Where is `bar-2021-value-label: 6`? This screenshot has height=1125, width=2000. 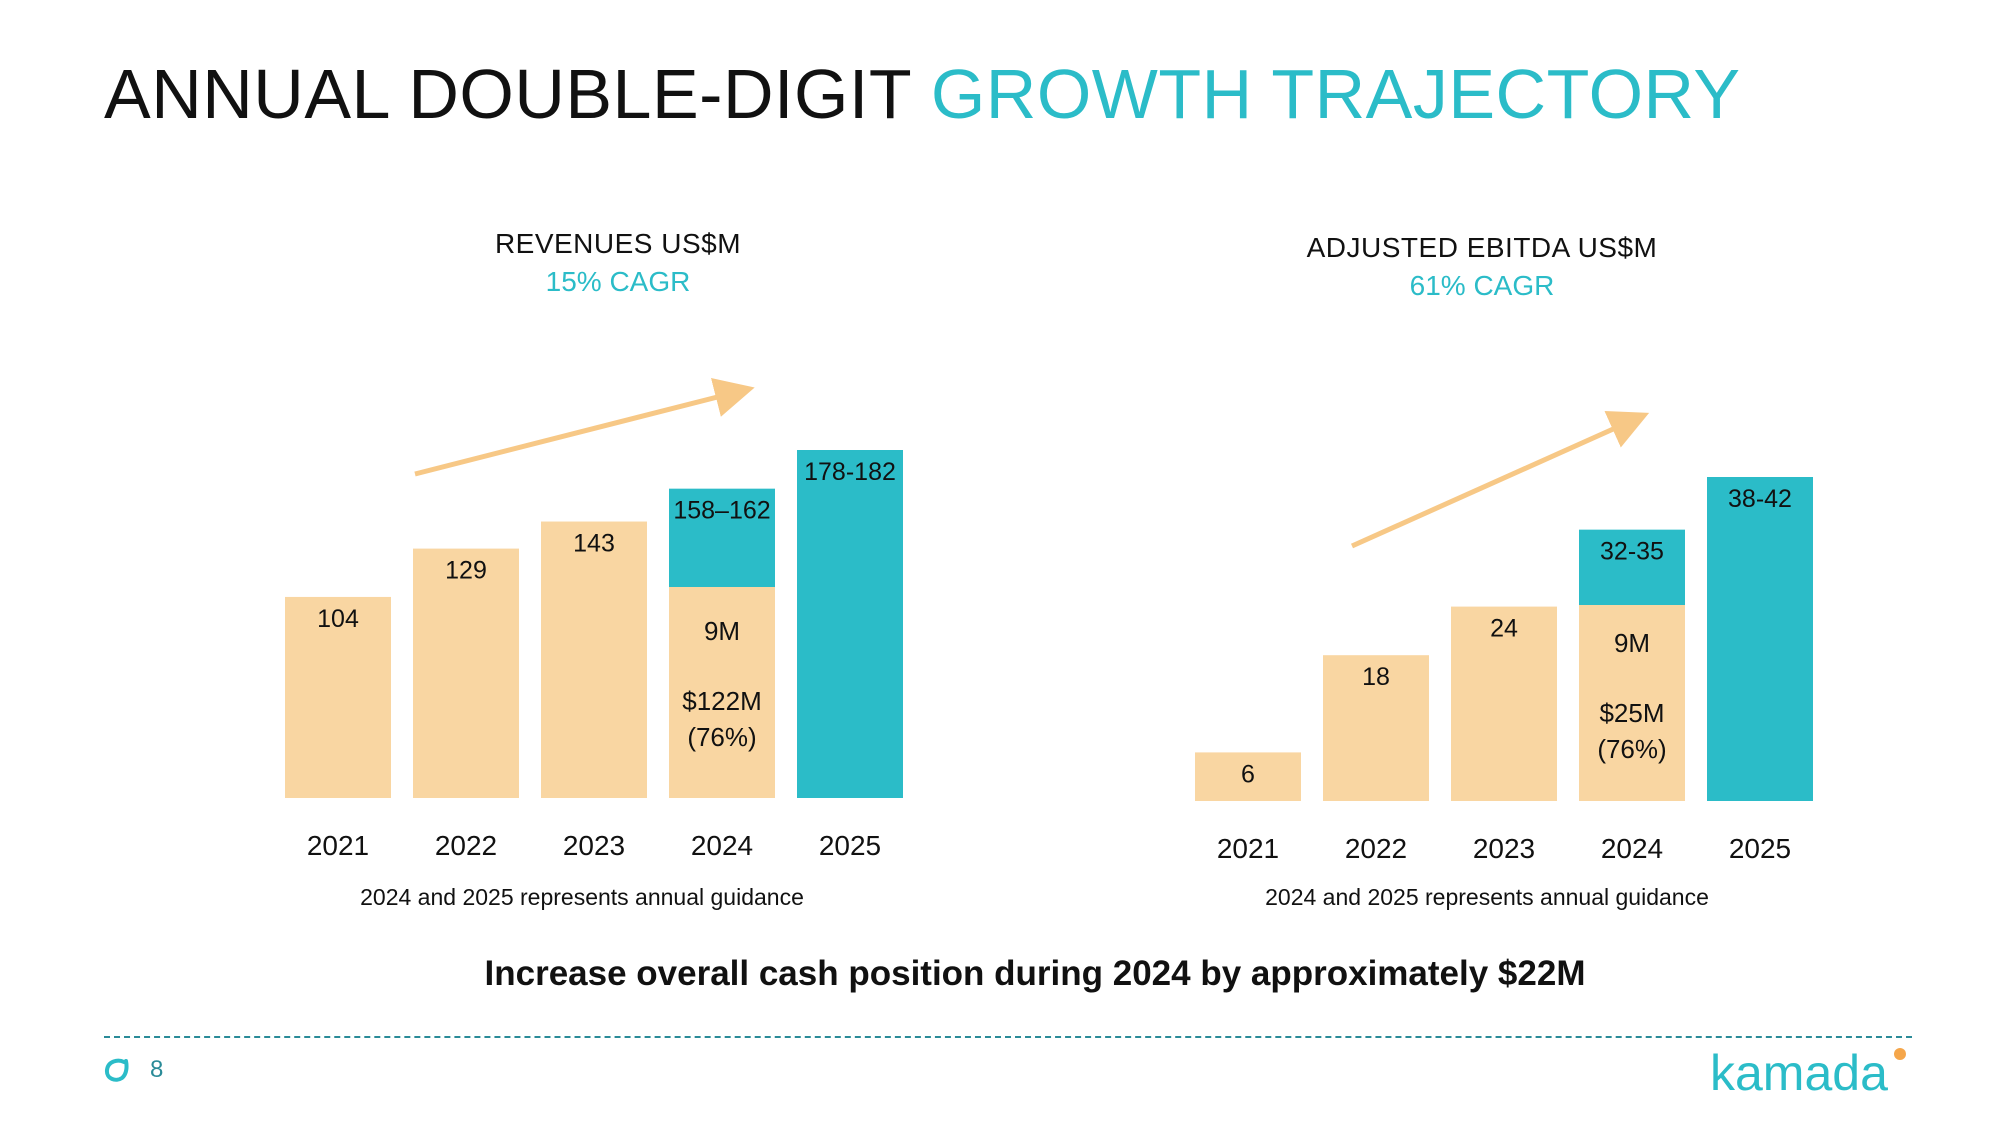
bar-2021-value-label: 6 is located at coordinates (1248, 774).